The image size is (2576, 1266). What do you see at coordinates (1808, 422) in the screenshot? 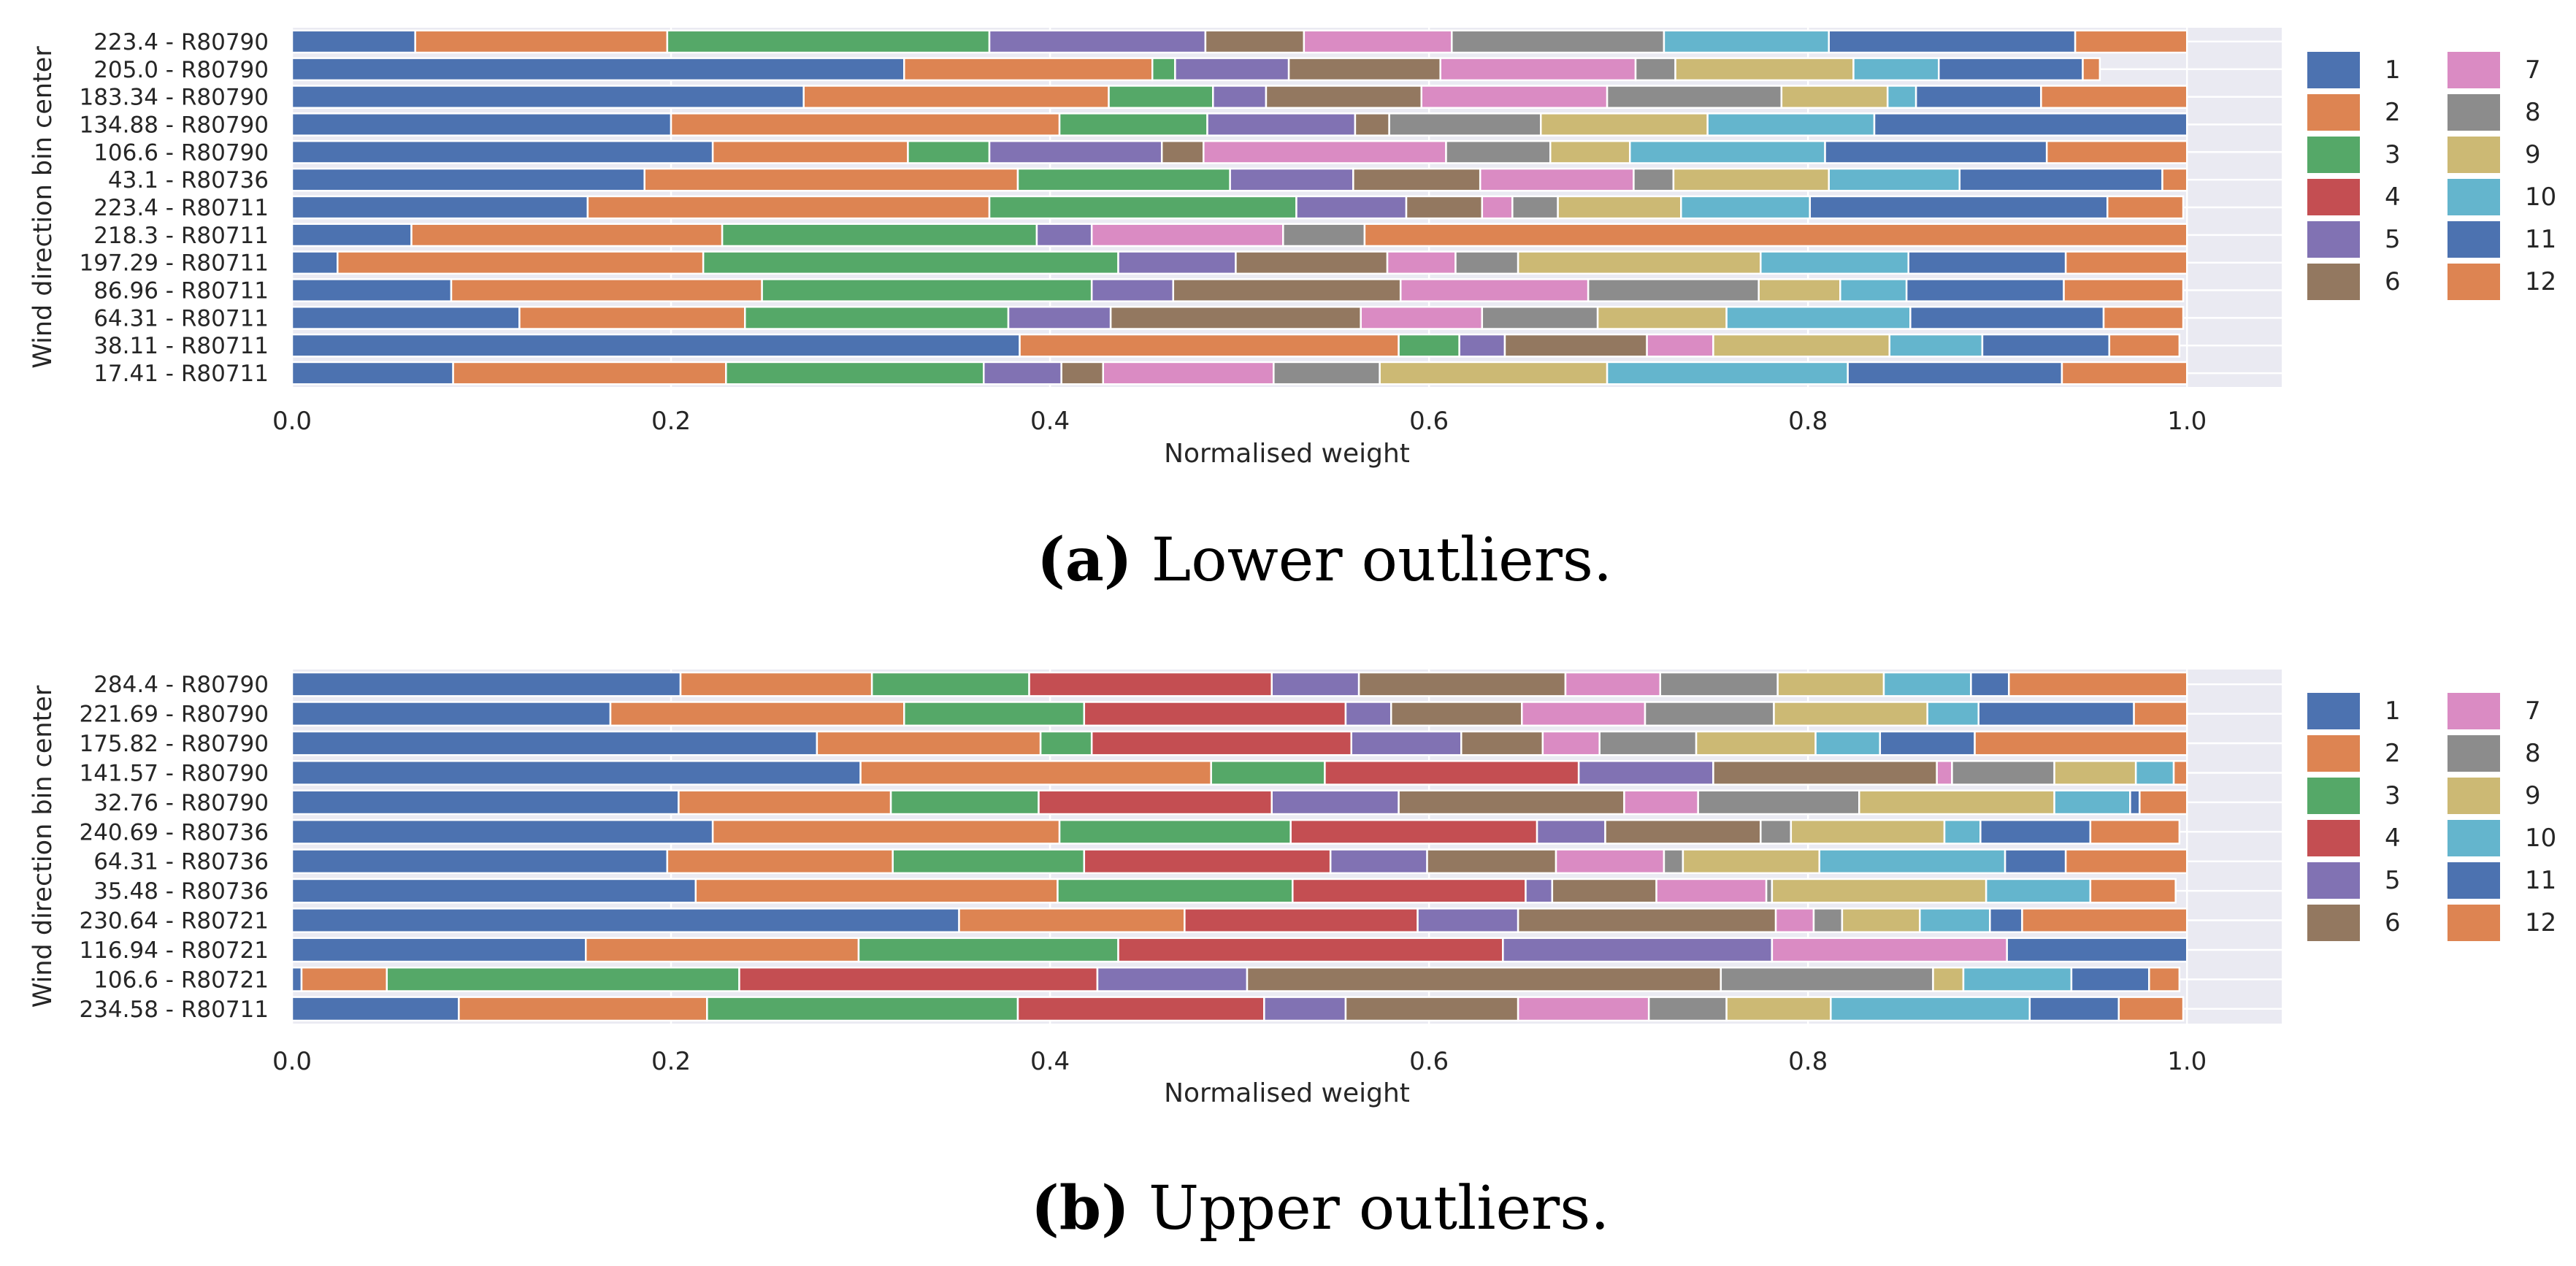
I see `chart0-xtick-label: 0.8` at bounding box center [1808, 422].